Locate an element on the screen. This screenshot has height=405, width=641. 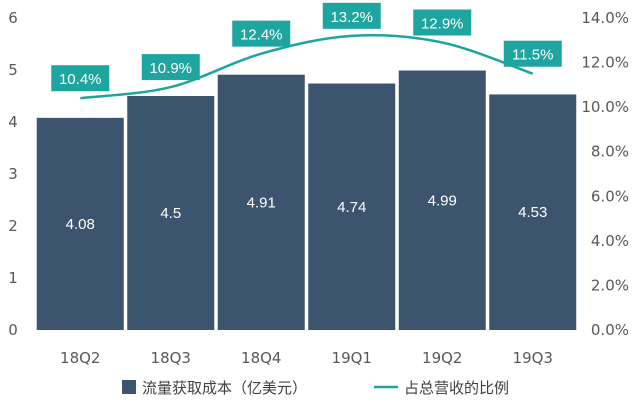
line-value-label: 13.2% is located at coordinates (351, 17).